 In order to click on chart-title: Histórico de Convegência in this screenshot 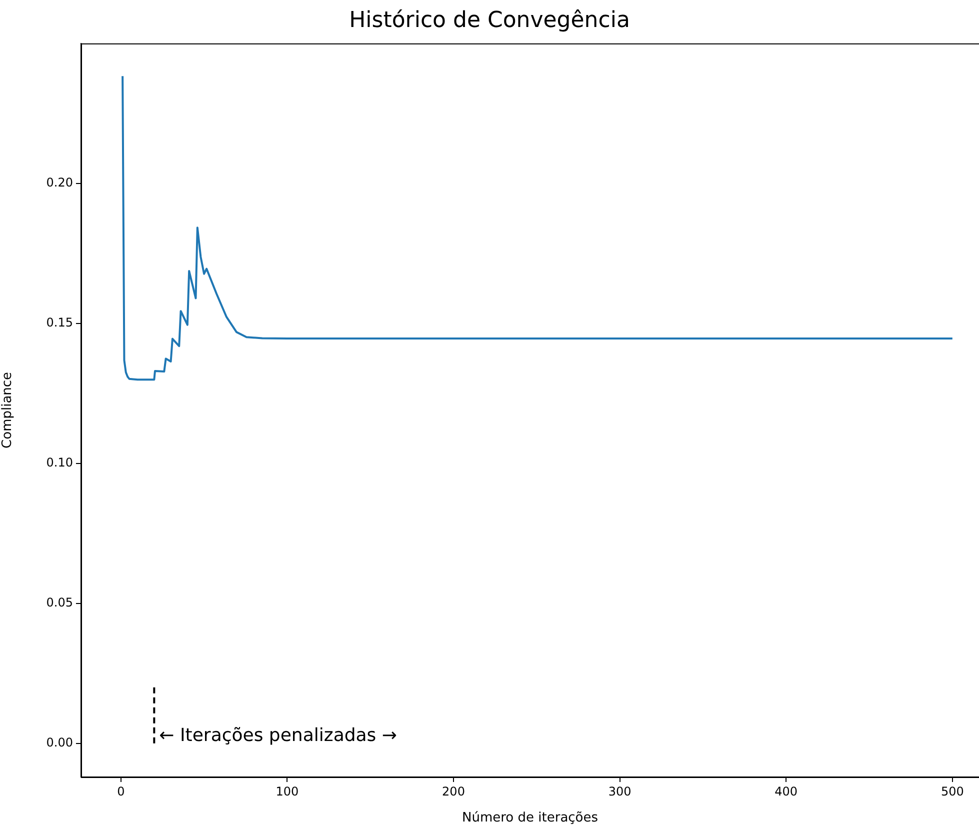, I will do `click(489, 20)`.